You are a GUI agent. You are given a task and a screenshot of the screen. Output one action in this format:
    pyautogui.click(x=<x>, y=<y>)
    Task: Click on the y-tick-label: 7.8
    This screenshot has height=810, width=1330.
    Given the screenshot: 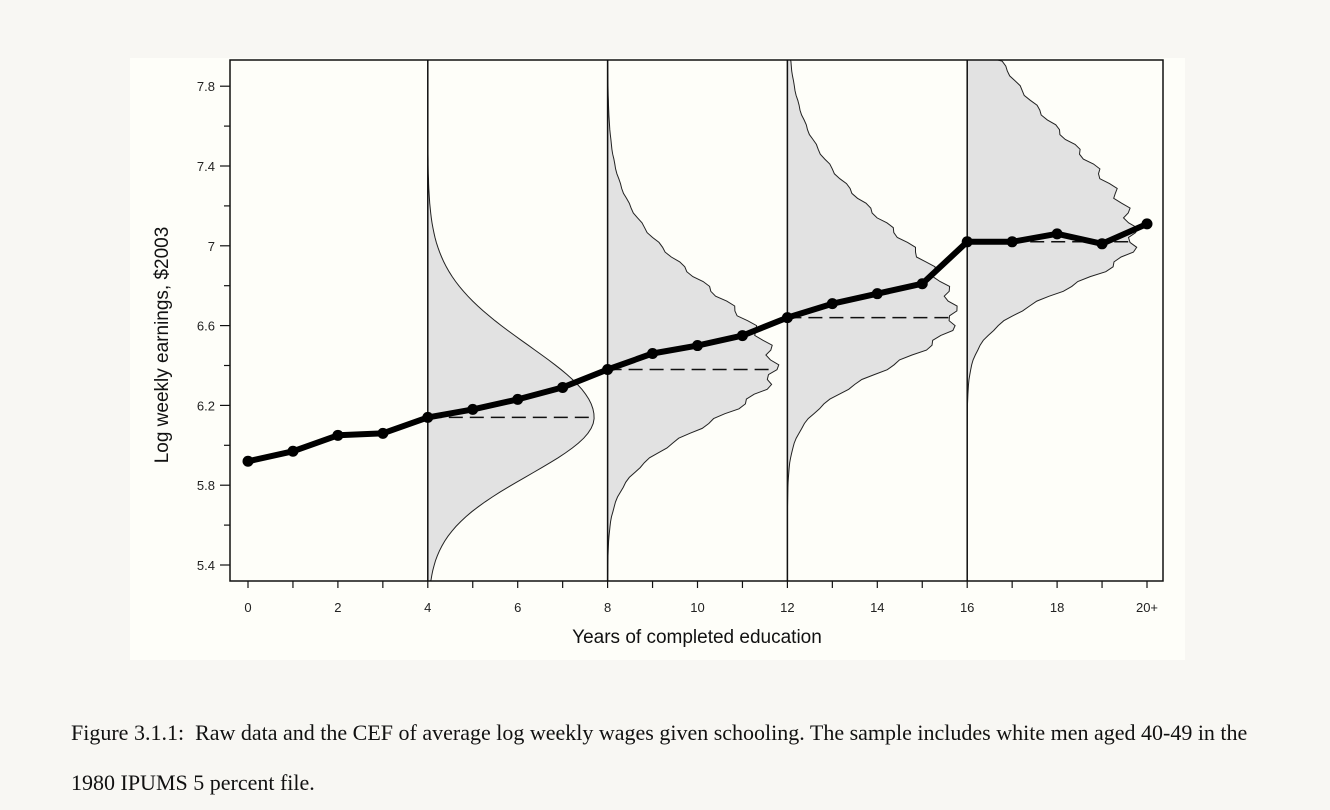 What is the action you would take?
    pyautogui.click(x=206, y=86)
    